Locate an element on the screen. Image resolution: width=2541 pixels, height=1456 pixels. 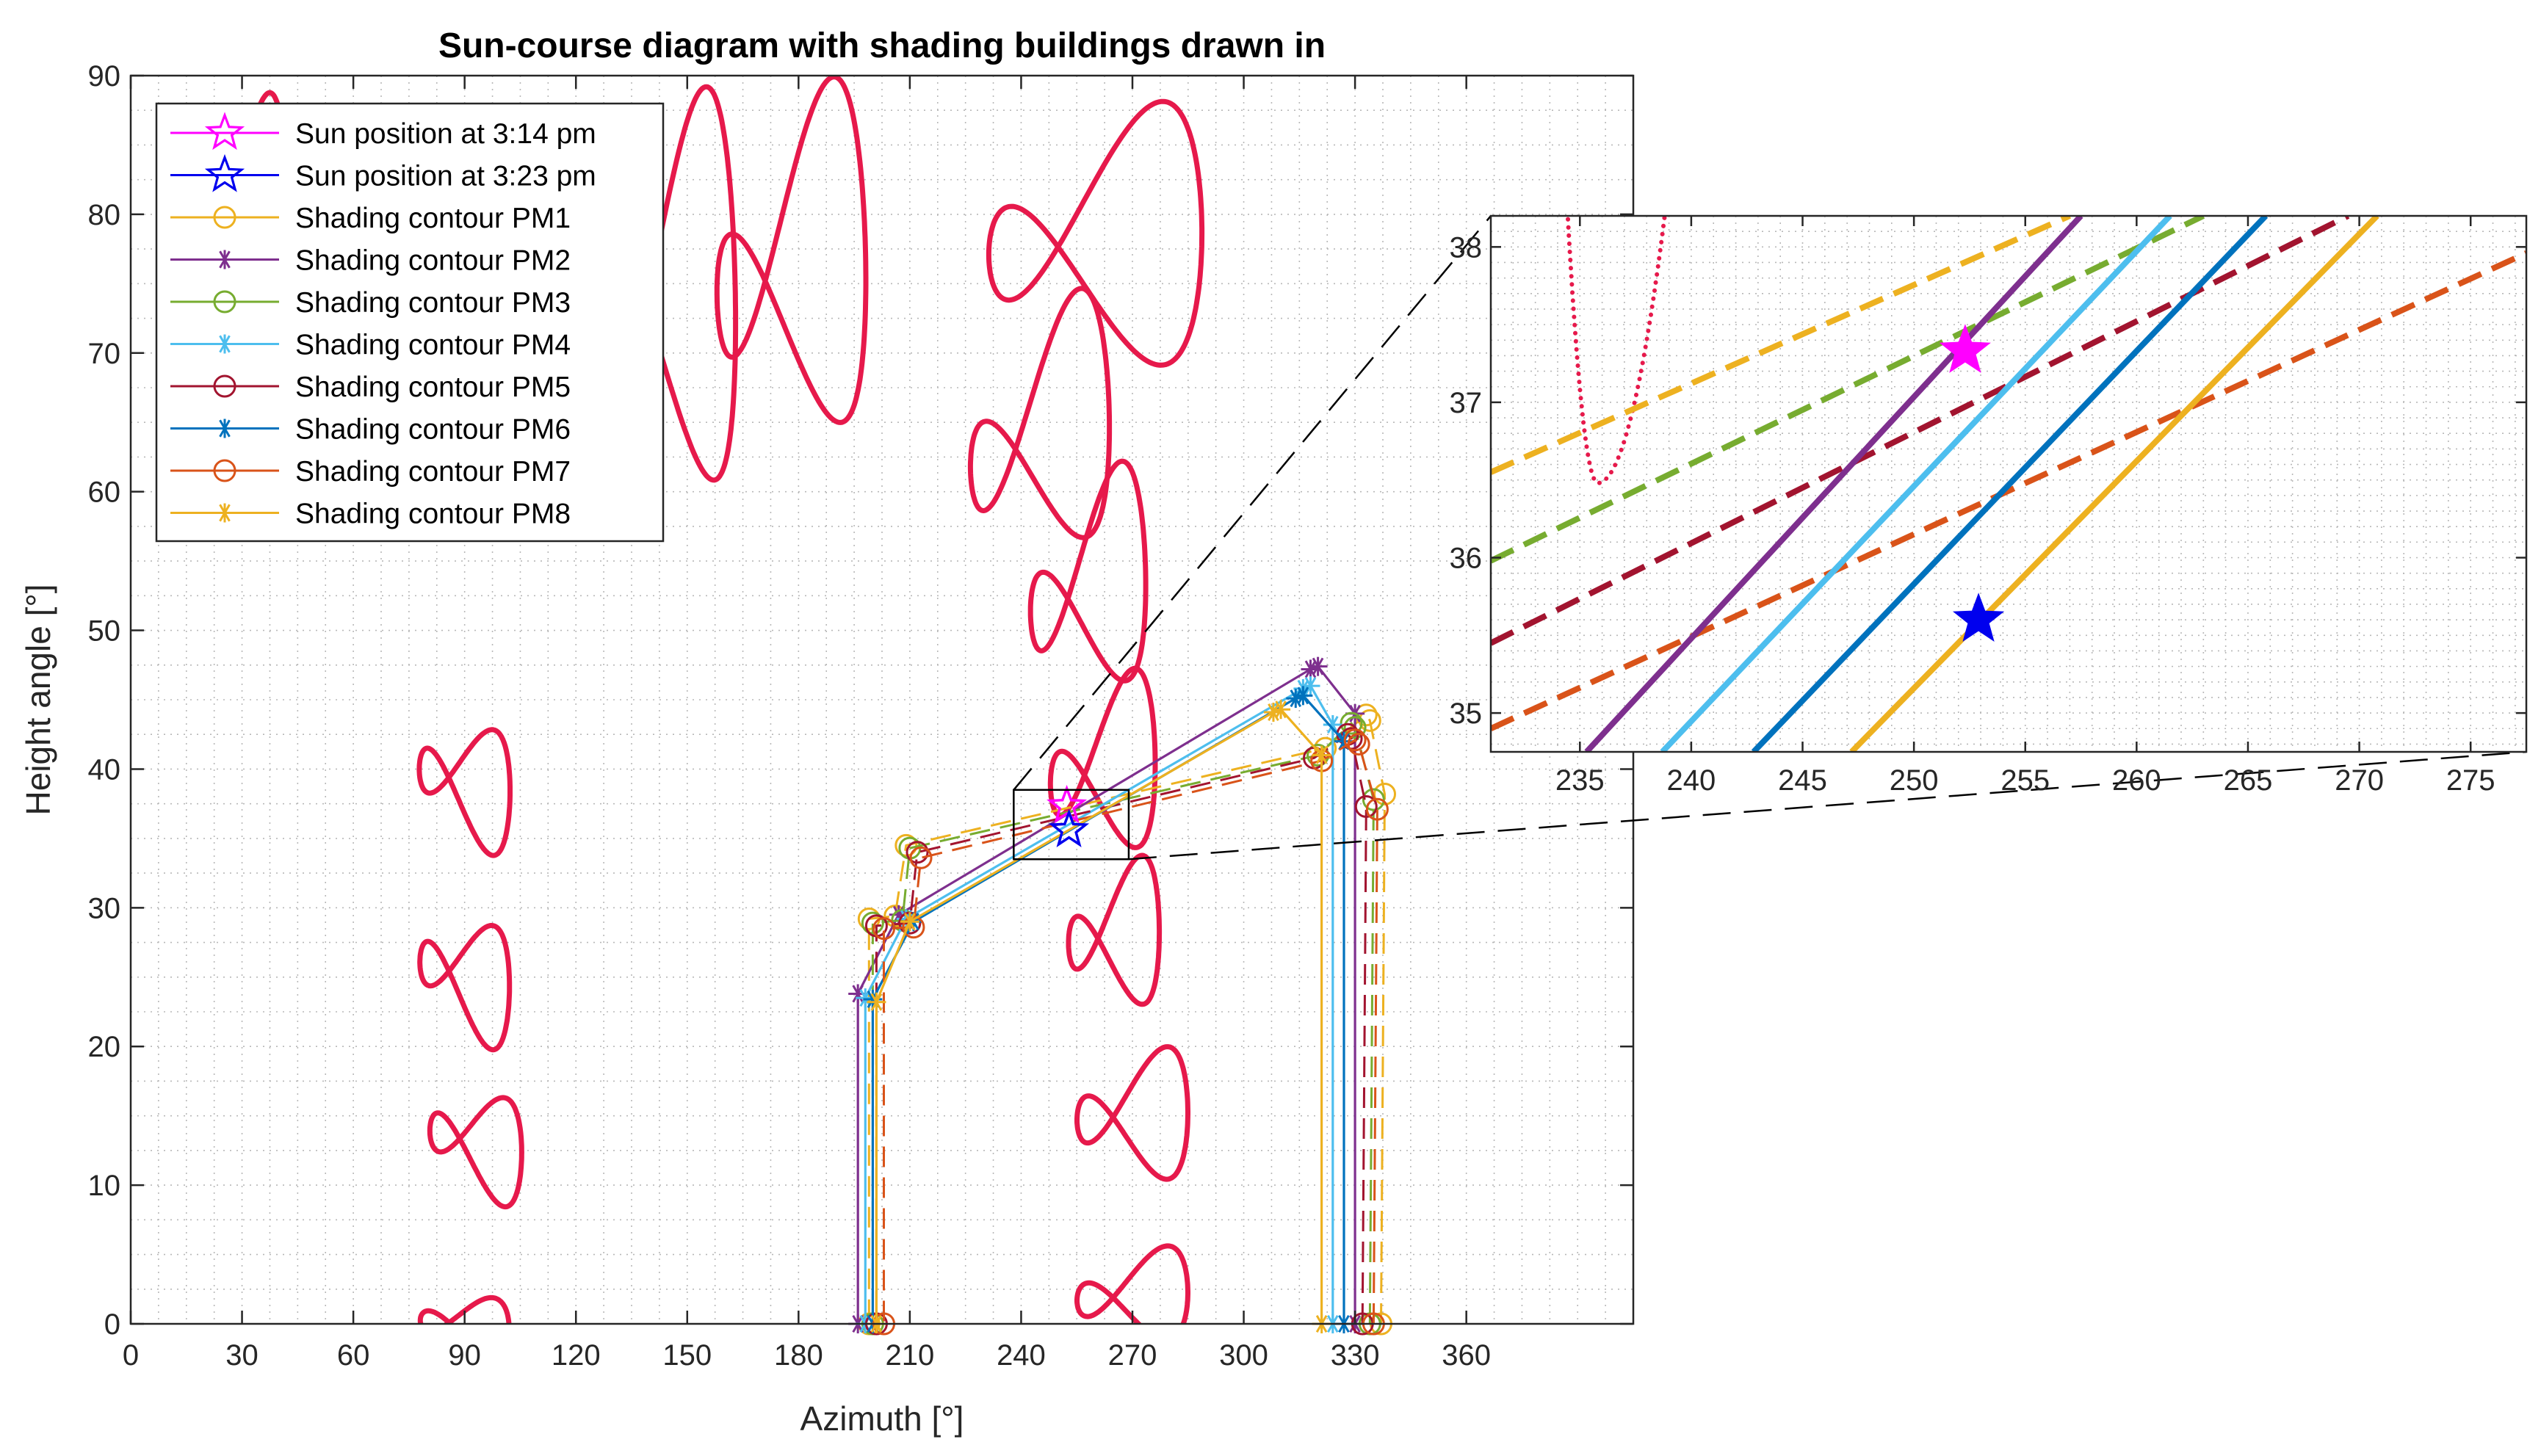
contour-marker-pm5 is located at coordinates (1366, 806).